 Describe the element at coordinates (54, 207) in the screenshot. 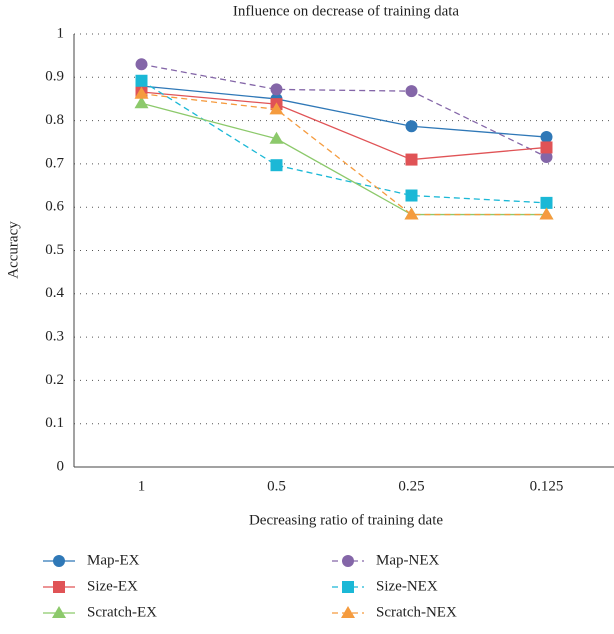

I see `y-tick-label: 0.6` at that location.